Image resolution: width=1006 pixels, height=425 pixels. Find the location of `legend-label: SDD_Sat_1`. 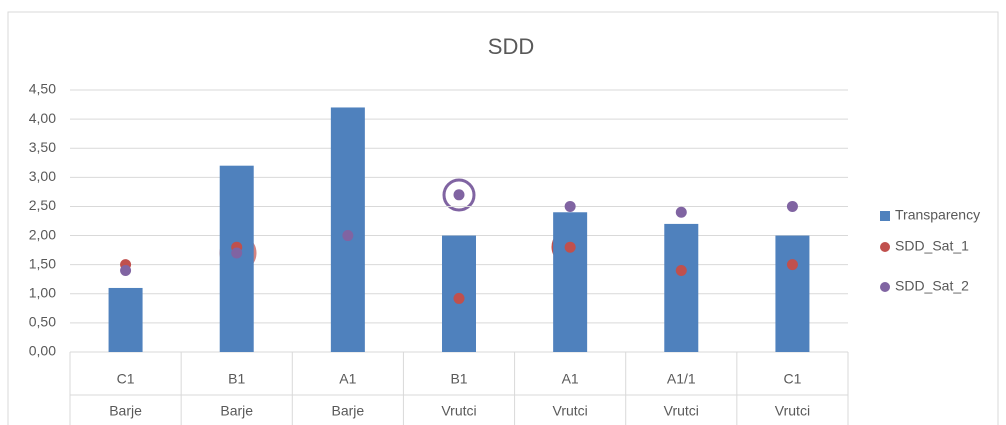

legend-label: SDD_Sat_1 is located at coordinates (932, 246).